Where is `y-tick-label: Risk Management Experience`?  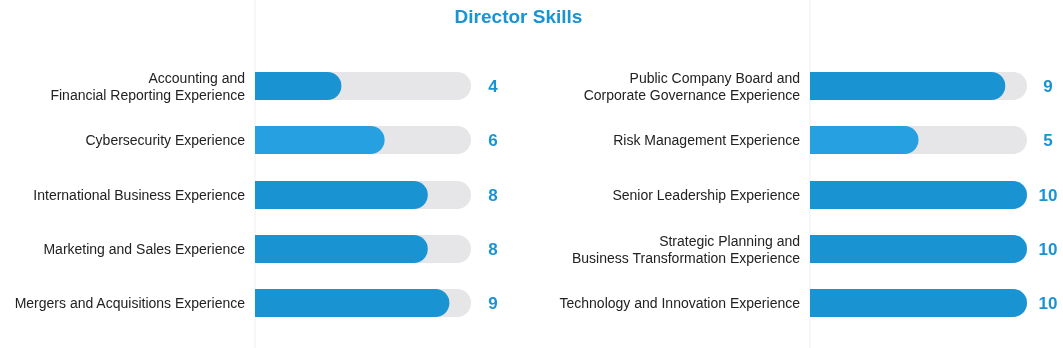
y-tick-label: Risk Management Experience is located at coordinates (707, 140).